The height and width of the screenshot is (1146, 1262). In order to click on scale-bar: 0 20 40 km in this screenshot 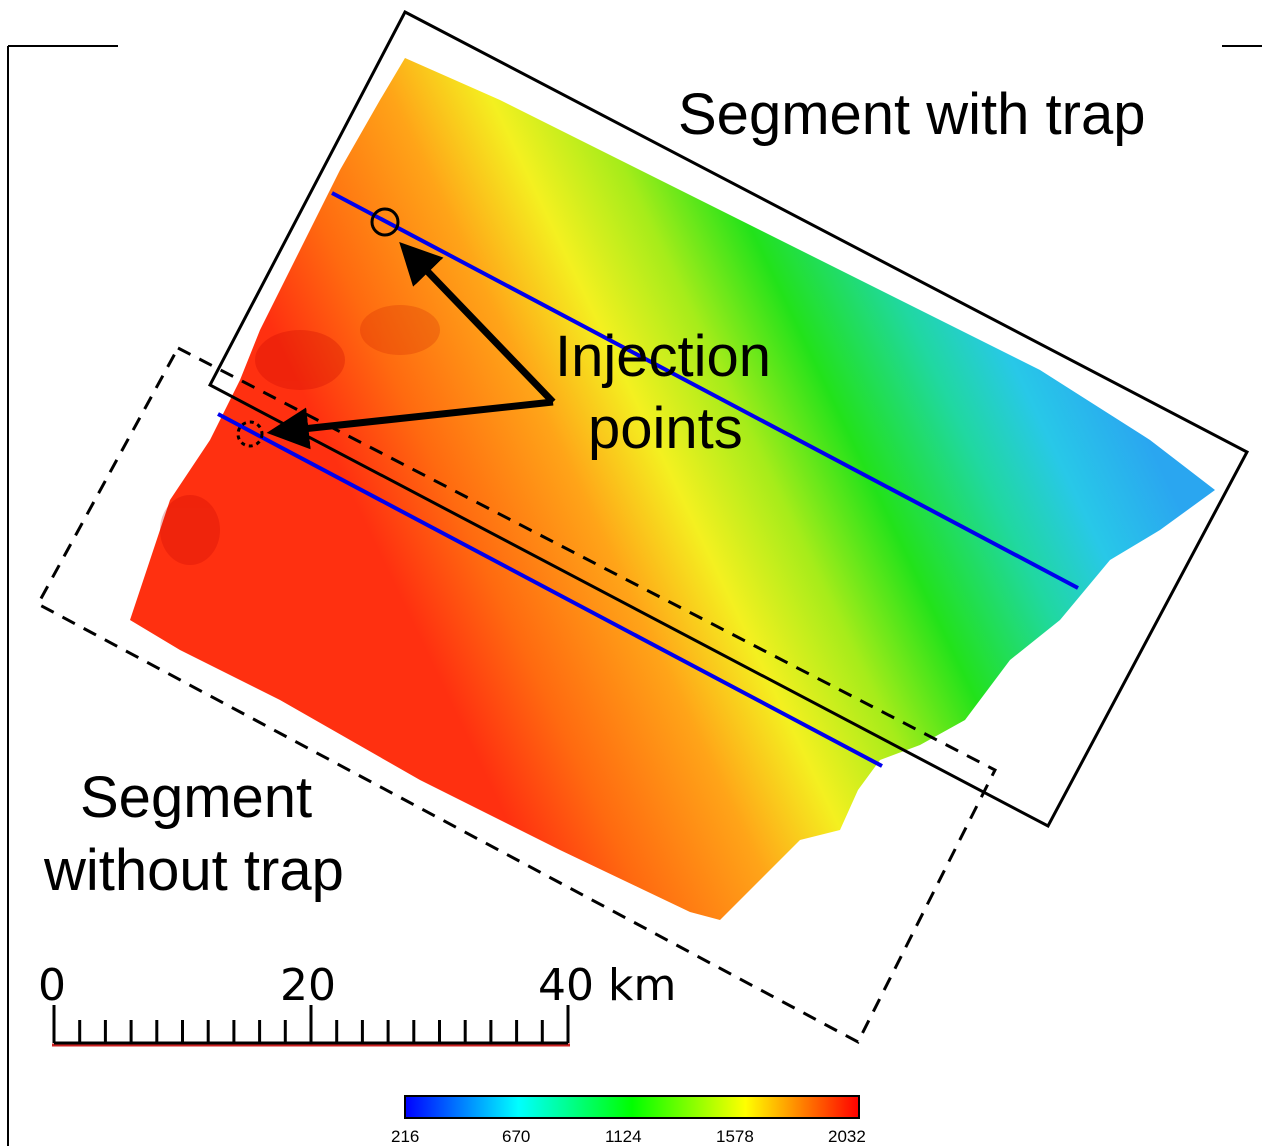, I will do `click(357, 1003)`.